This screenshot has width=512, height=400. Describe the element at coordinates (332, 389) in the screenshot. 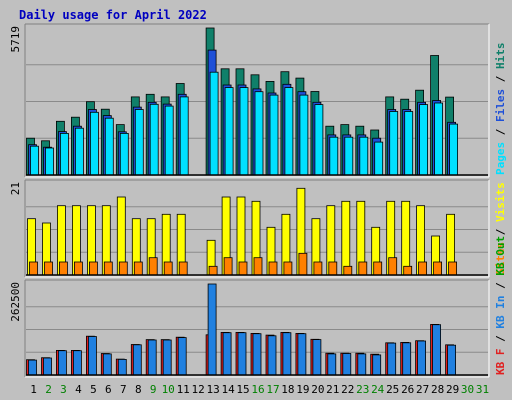

I see `x-tick-label: 21` at that location.